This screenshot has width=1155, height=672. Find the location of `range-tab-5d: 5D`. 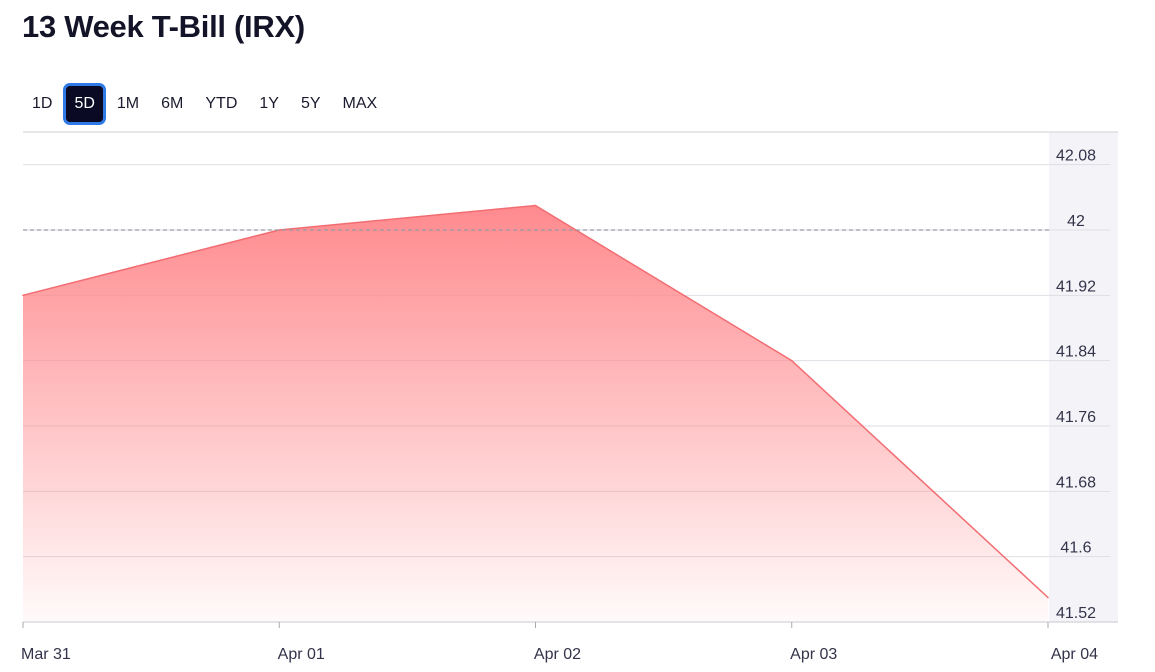

range-tab-5d: 5D is located at coordinates (84, 104).